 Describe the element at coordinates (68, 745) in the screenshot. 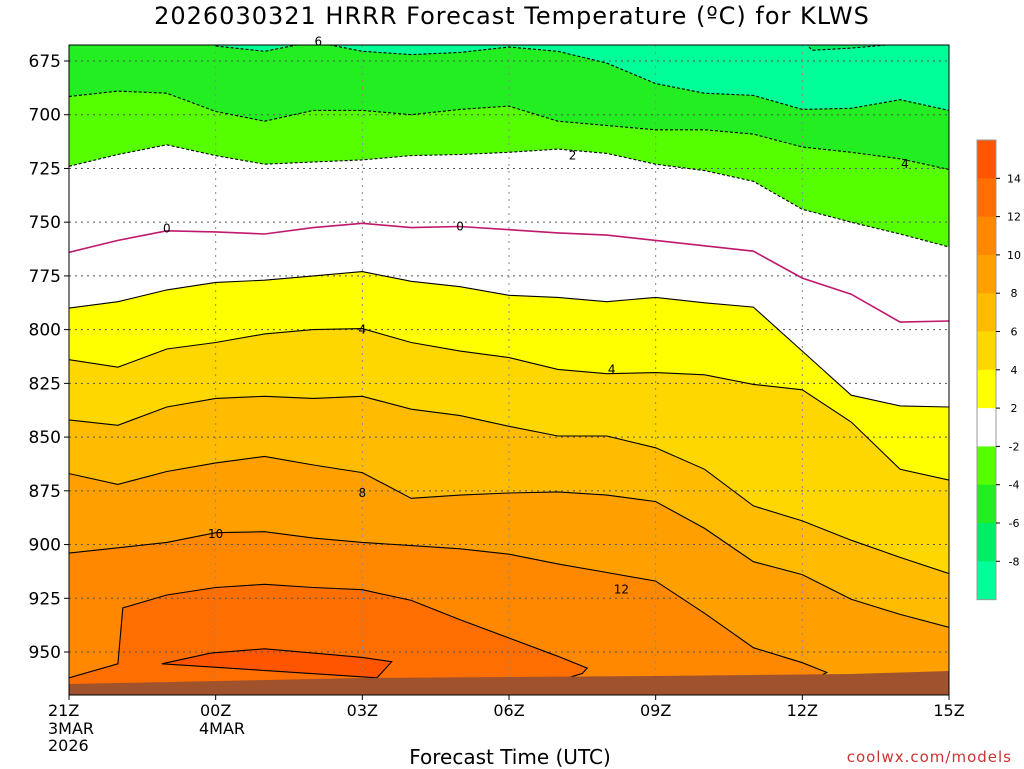

I see `x-tick-sublabel-2026: 2026` at that location.